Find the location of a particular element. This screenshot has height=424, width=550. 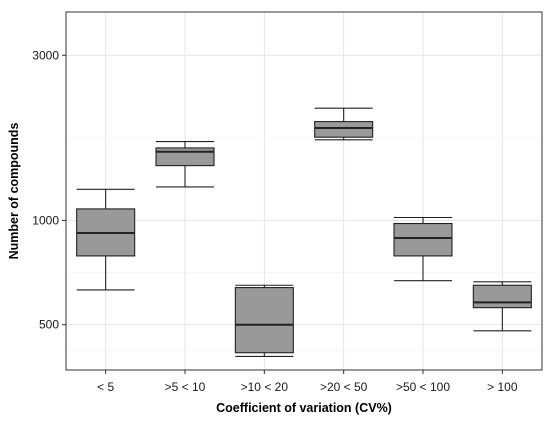

y-axis-title: Number of compounds is located at coordinates (14, 191).